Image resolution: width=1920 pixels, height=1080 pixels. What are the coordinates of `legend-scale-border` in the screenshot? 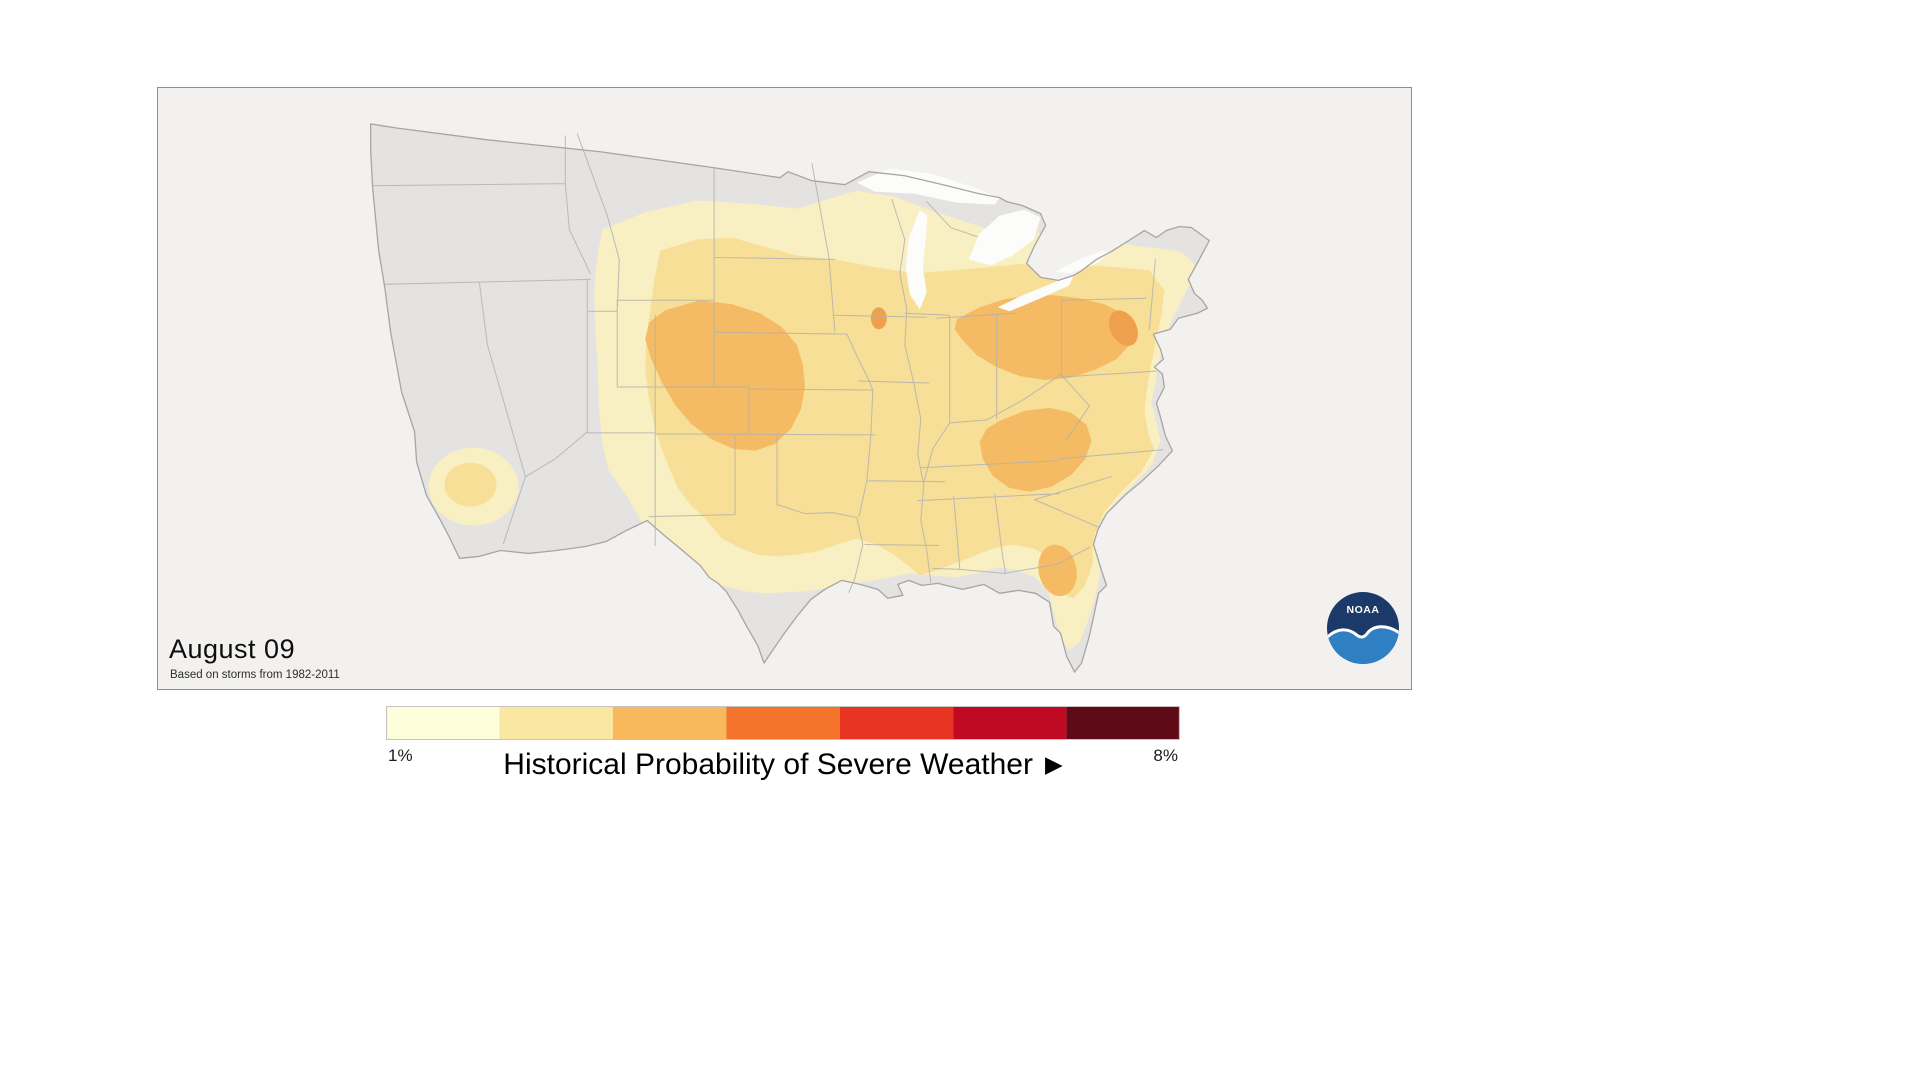 It's located at (783, 723).